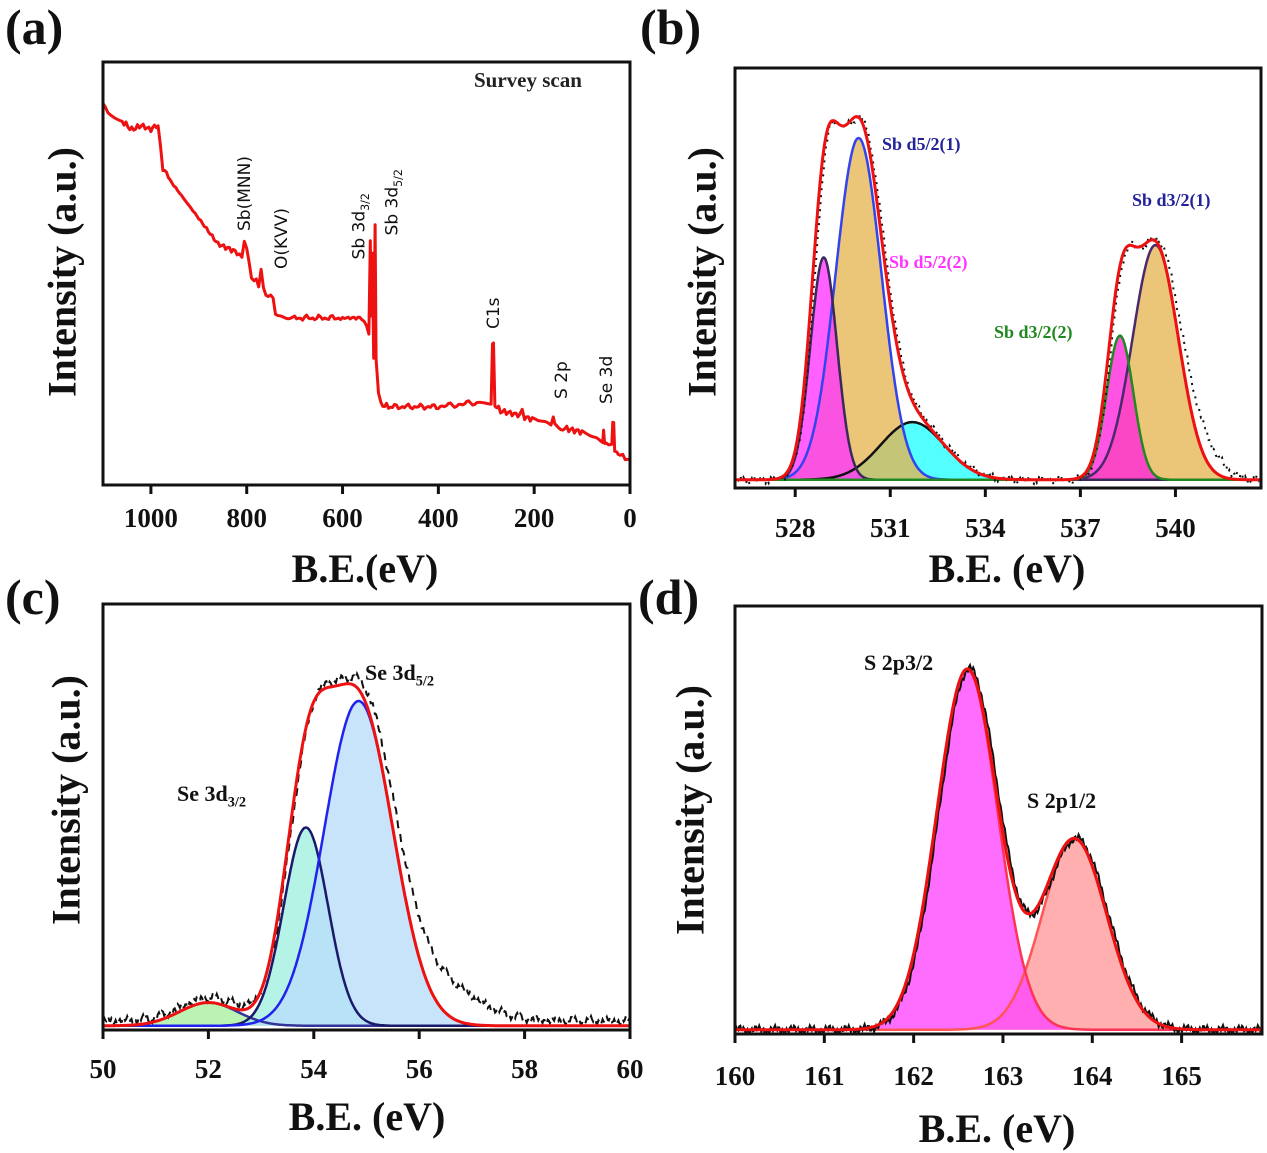 This screenshot has height=1153, width=1267. I want to click on annotation-s-2p: S 2p, so click(562, 380).